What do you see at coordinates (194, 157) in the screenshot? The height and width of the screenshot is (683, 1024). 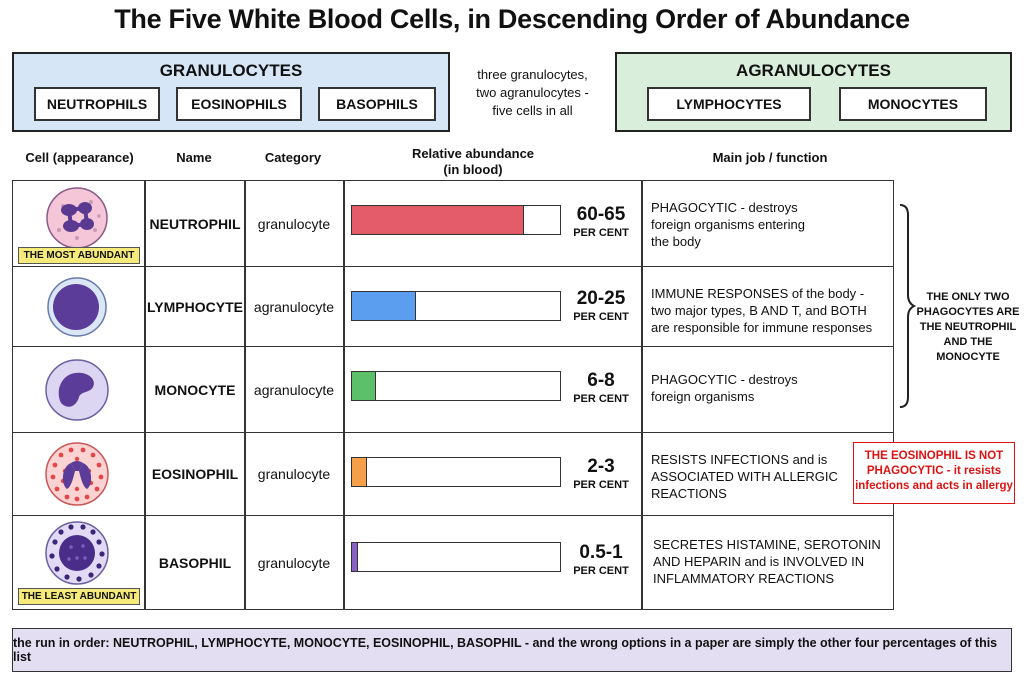 I see `column-header-name: Name` at bounding box center [194, 157].